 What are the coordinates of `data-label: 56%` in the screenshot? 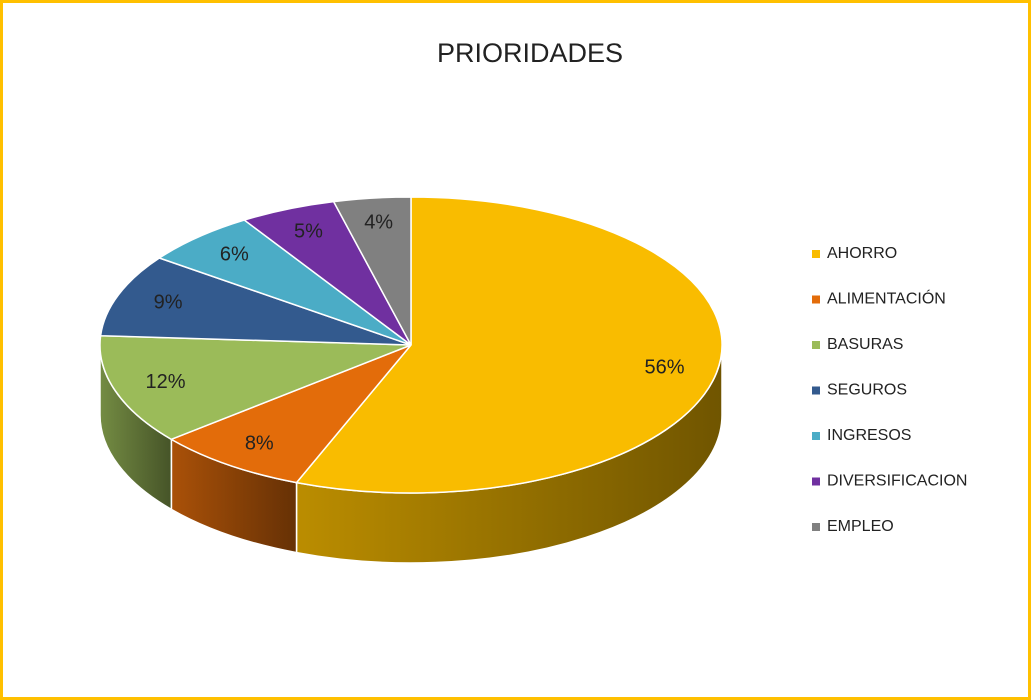 It's located at (665, 367).